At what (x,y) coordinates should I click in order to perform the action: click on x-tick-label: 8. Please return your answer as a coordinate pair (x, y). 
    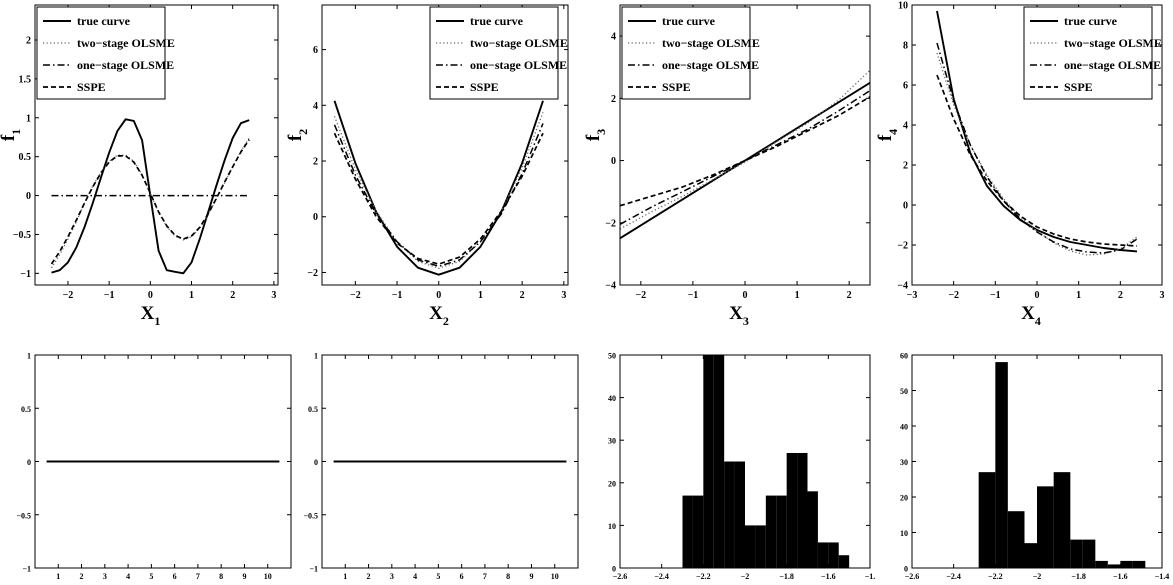
    Looking at the image, I should click on (221, 576).